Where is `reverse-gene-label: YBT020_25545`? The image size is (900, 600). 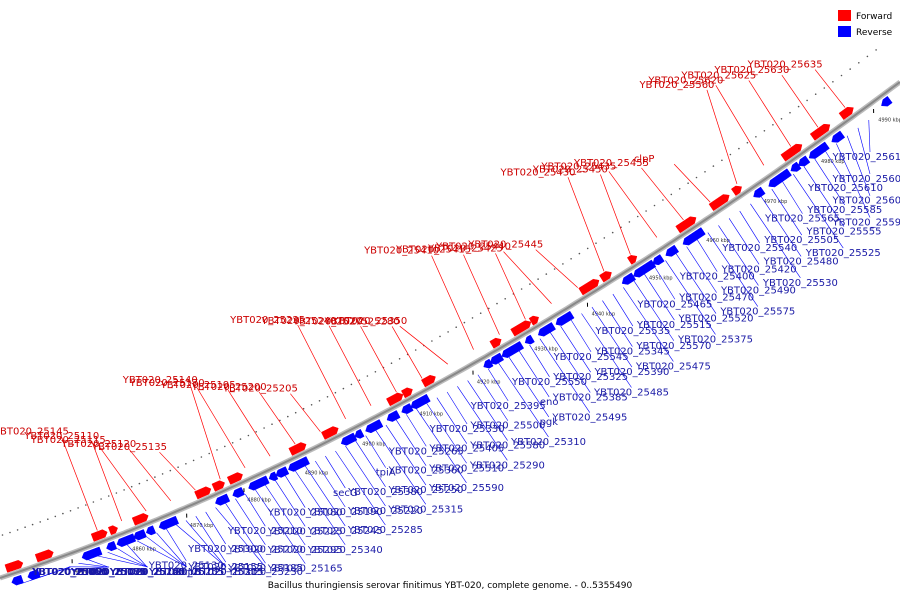 reverse-gene-label: YBT020_25545 is located at coordinates (591, 357).